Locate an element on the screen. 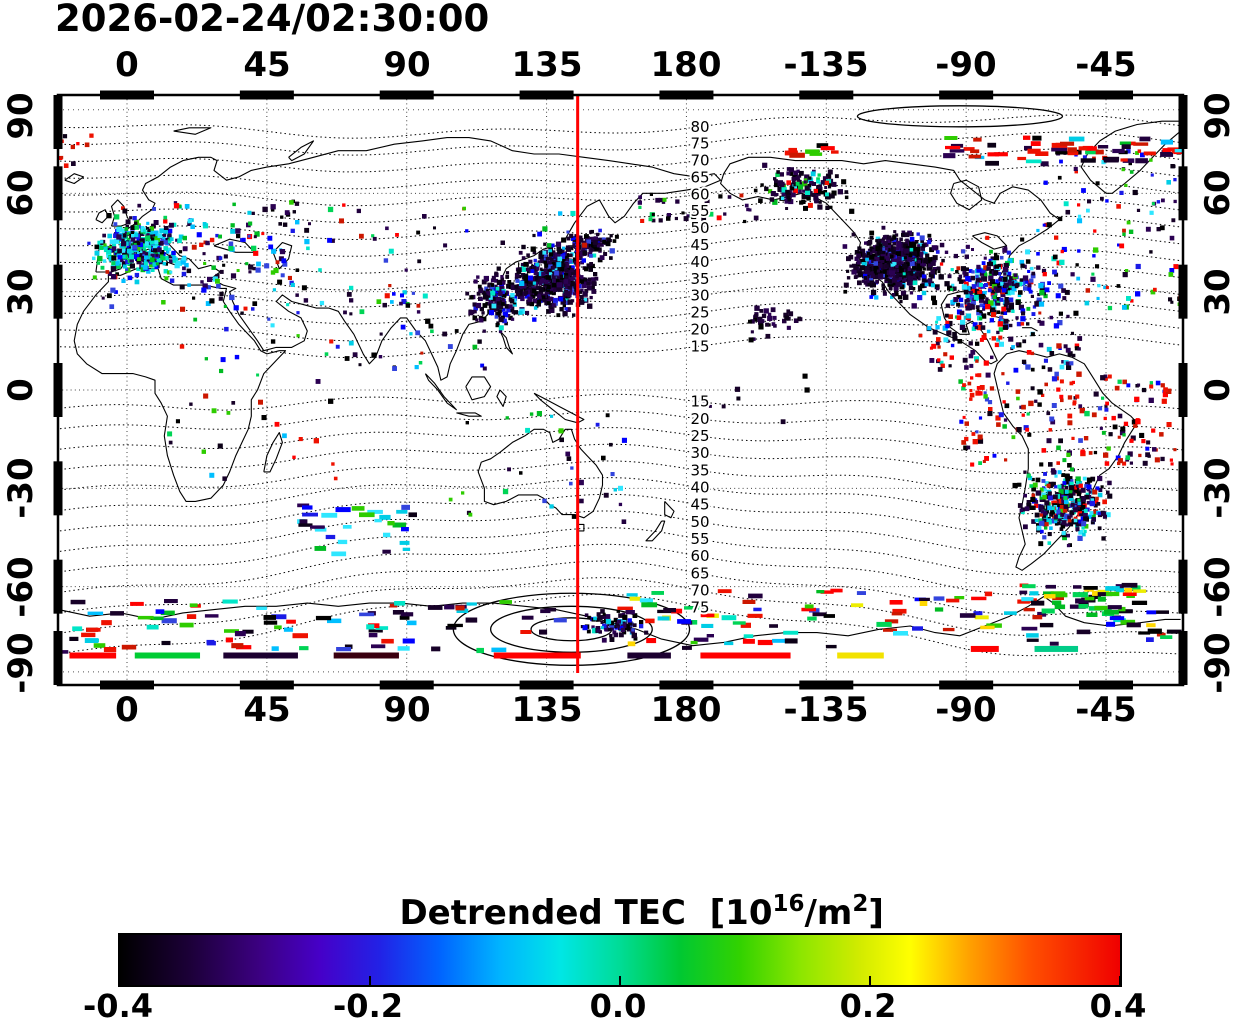 The width and height of the screenshot is (1240, 1024). bottom-lon-label: 90 is located at coordinates (407, 710).